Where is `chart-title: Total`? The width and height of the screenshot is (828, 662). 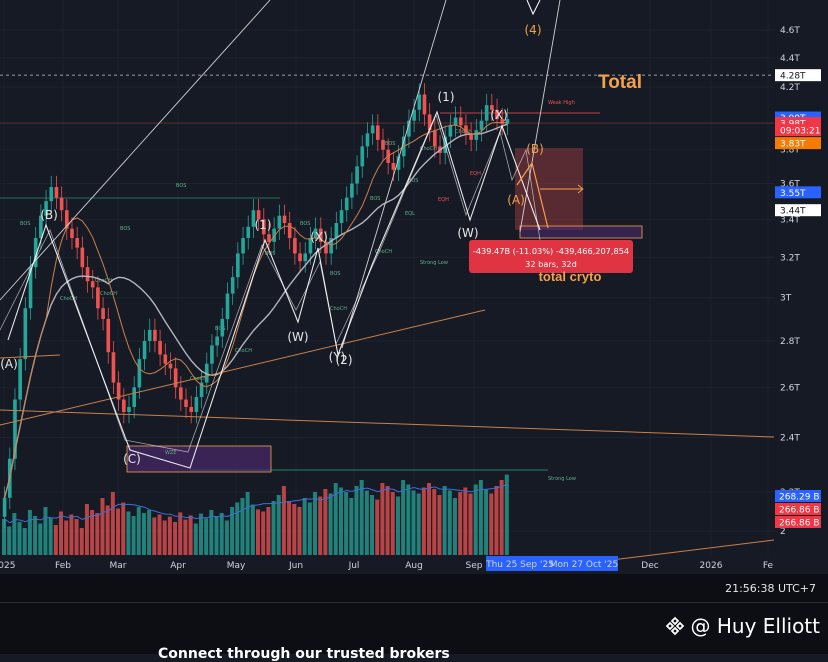 chart-title: Total is located at coordinates (620, 82).